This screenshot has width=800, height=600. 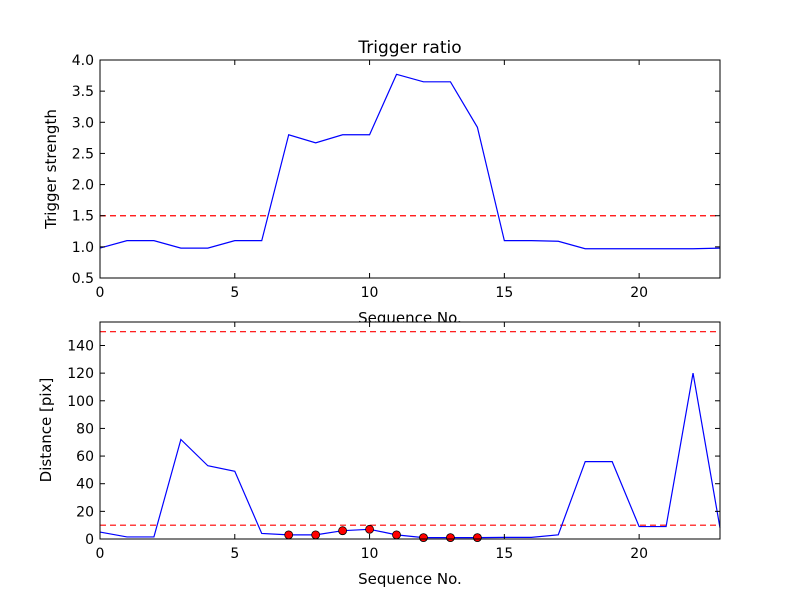 What do you see at coordinates (234, 293) in the screenshot?
I see `top-x-tick-label: 5` at bounding box center [234, 293].